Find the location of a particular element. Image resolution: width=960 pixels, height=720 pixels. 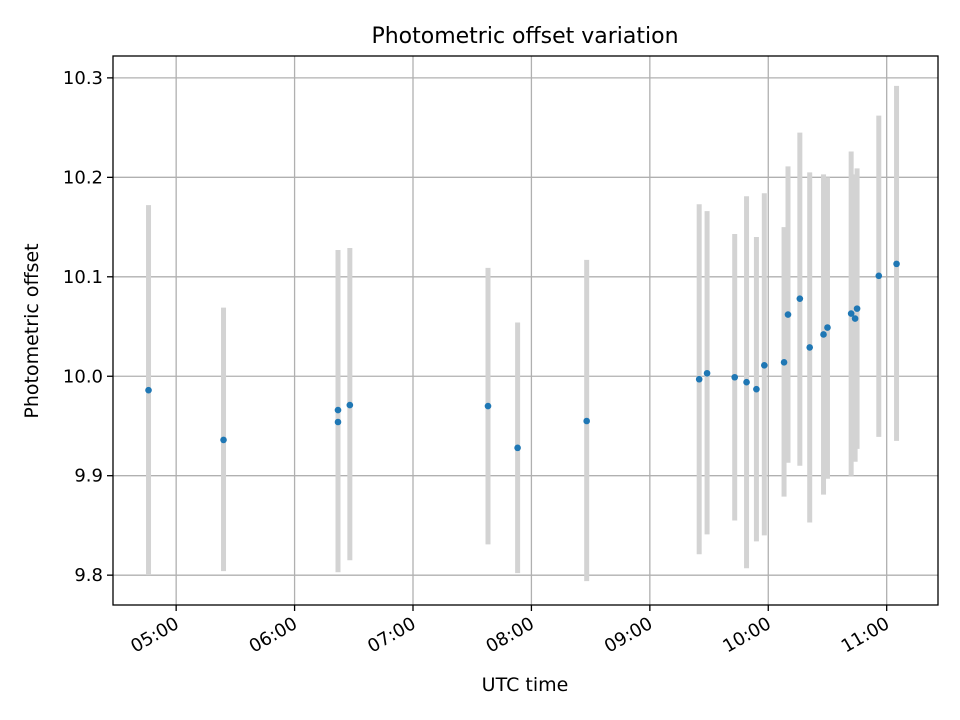

y-tick-label: 10.1 is located at coordinates (83, 277).